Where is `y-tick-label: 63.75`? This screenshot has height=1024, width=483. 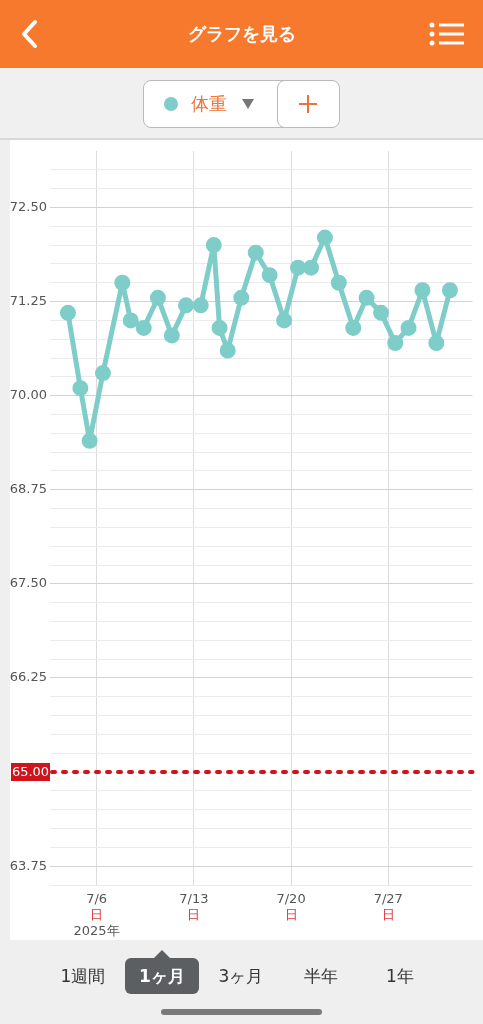
y-tick-label: 63.75 is located at coordinates (28, 865).